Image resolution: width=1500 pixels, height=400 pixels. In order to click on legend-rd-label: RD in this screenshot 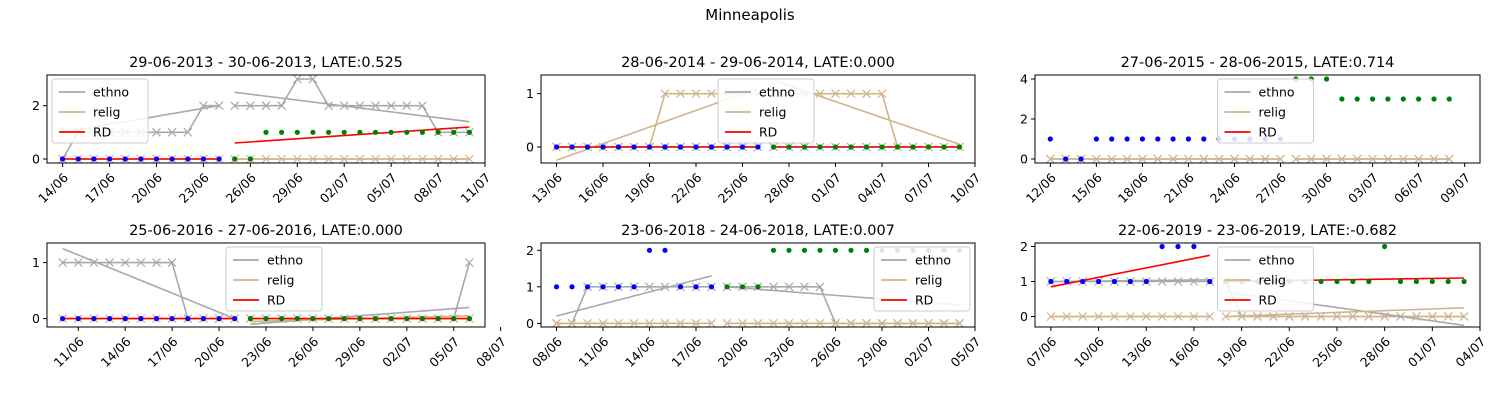, I will do `click(768, 132)`.